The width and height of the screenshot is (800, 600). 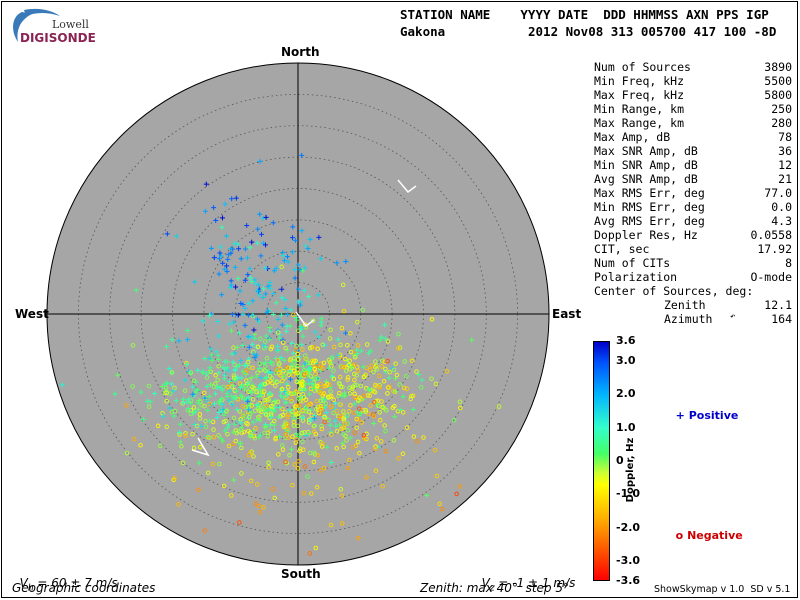 I want to click on logo-lowell-text: Lowell, so click(x=70, y=24).